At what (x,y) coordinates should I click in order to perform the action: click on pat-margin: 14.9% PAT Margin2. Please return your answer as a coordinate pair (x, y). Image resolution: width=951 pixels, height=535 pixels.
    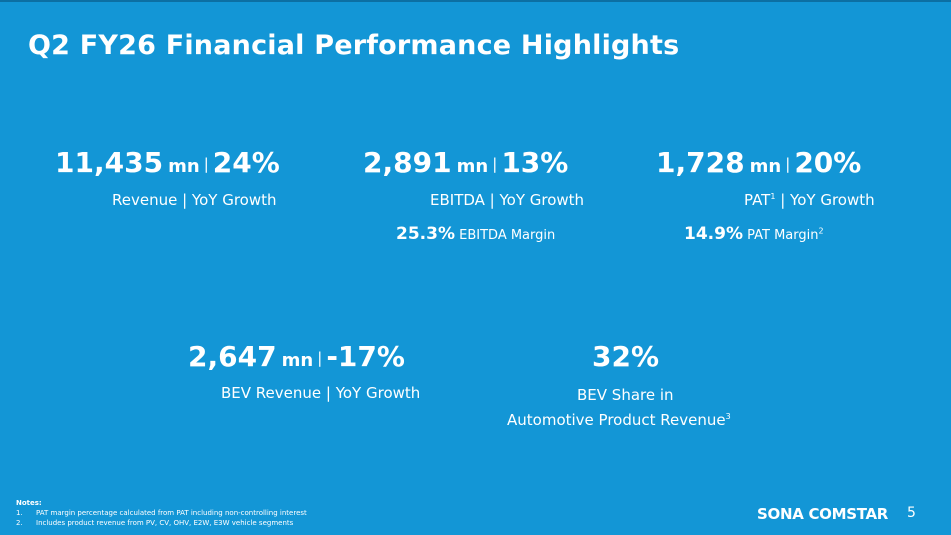
    Looking at the image, I should click on (754, 234).